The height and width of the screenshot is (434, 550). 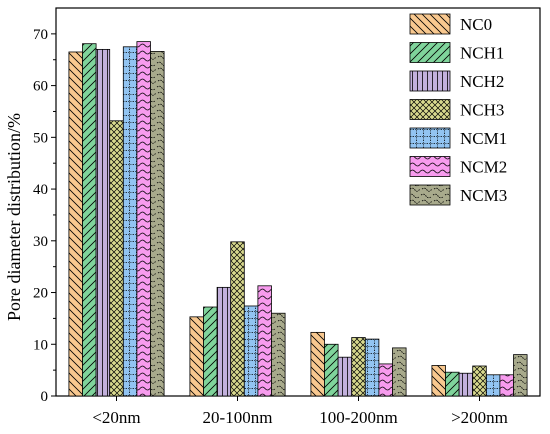 What do you see at coordinates (430, 195) in the screenshot?
I see `legend-swatch-ncm3` at bounding box center [430, 195].